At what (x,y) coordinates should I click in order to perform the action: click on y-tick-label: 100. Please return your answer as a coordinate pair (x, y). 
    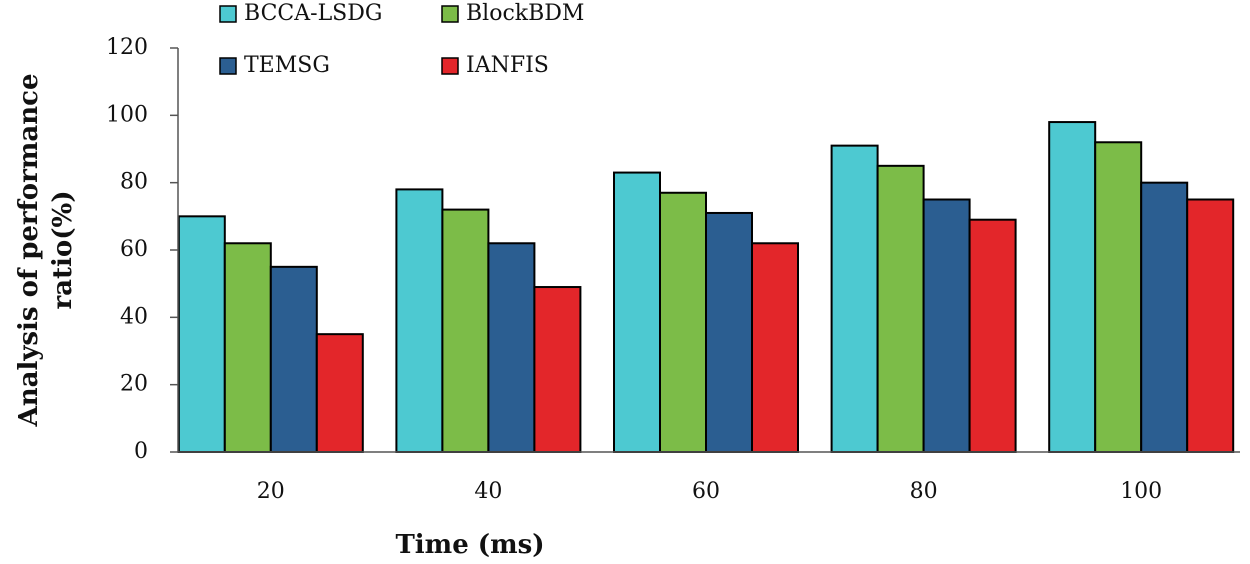
    Looking at the image, I should click on (127, 114).